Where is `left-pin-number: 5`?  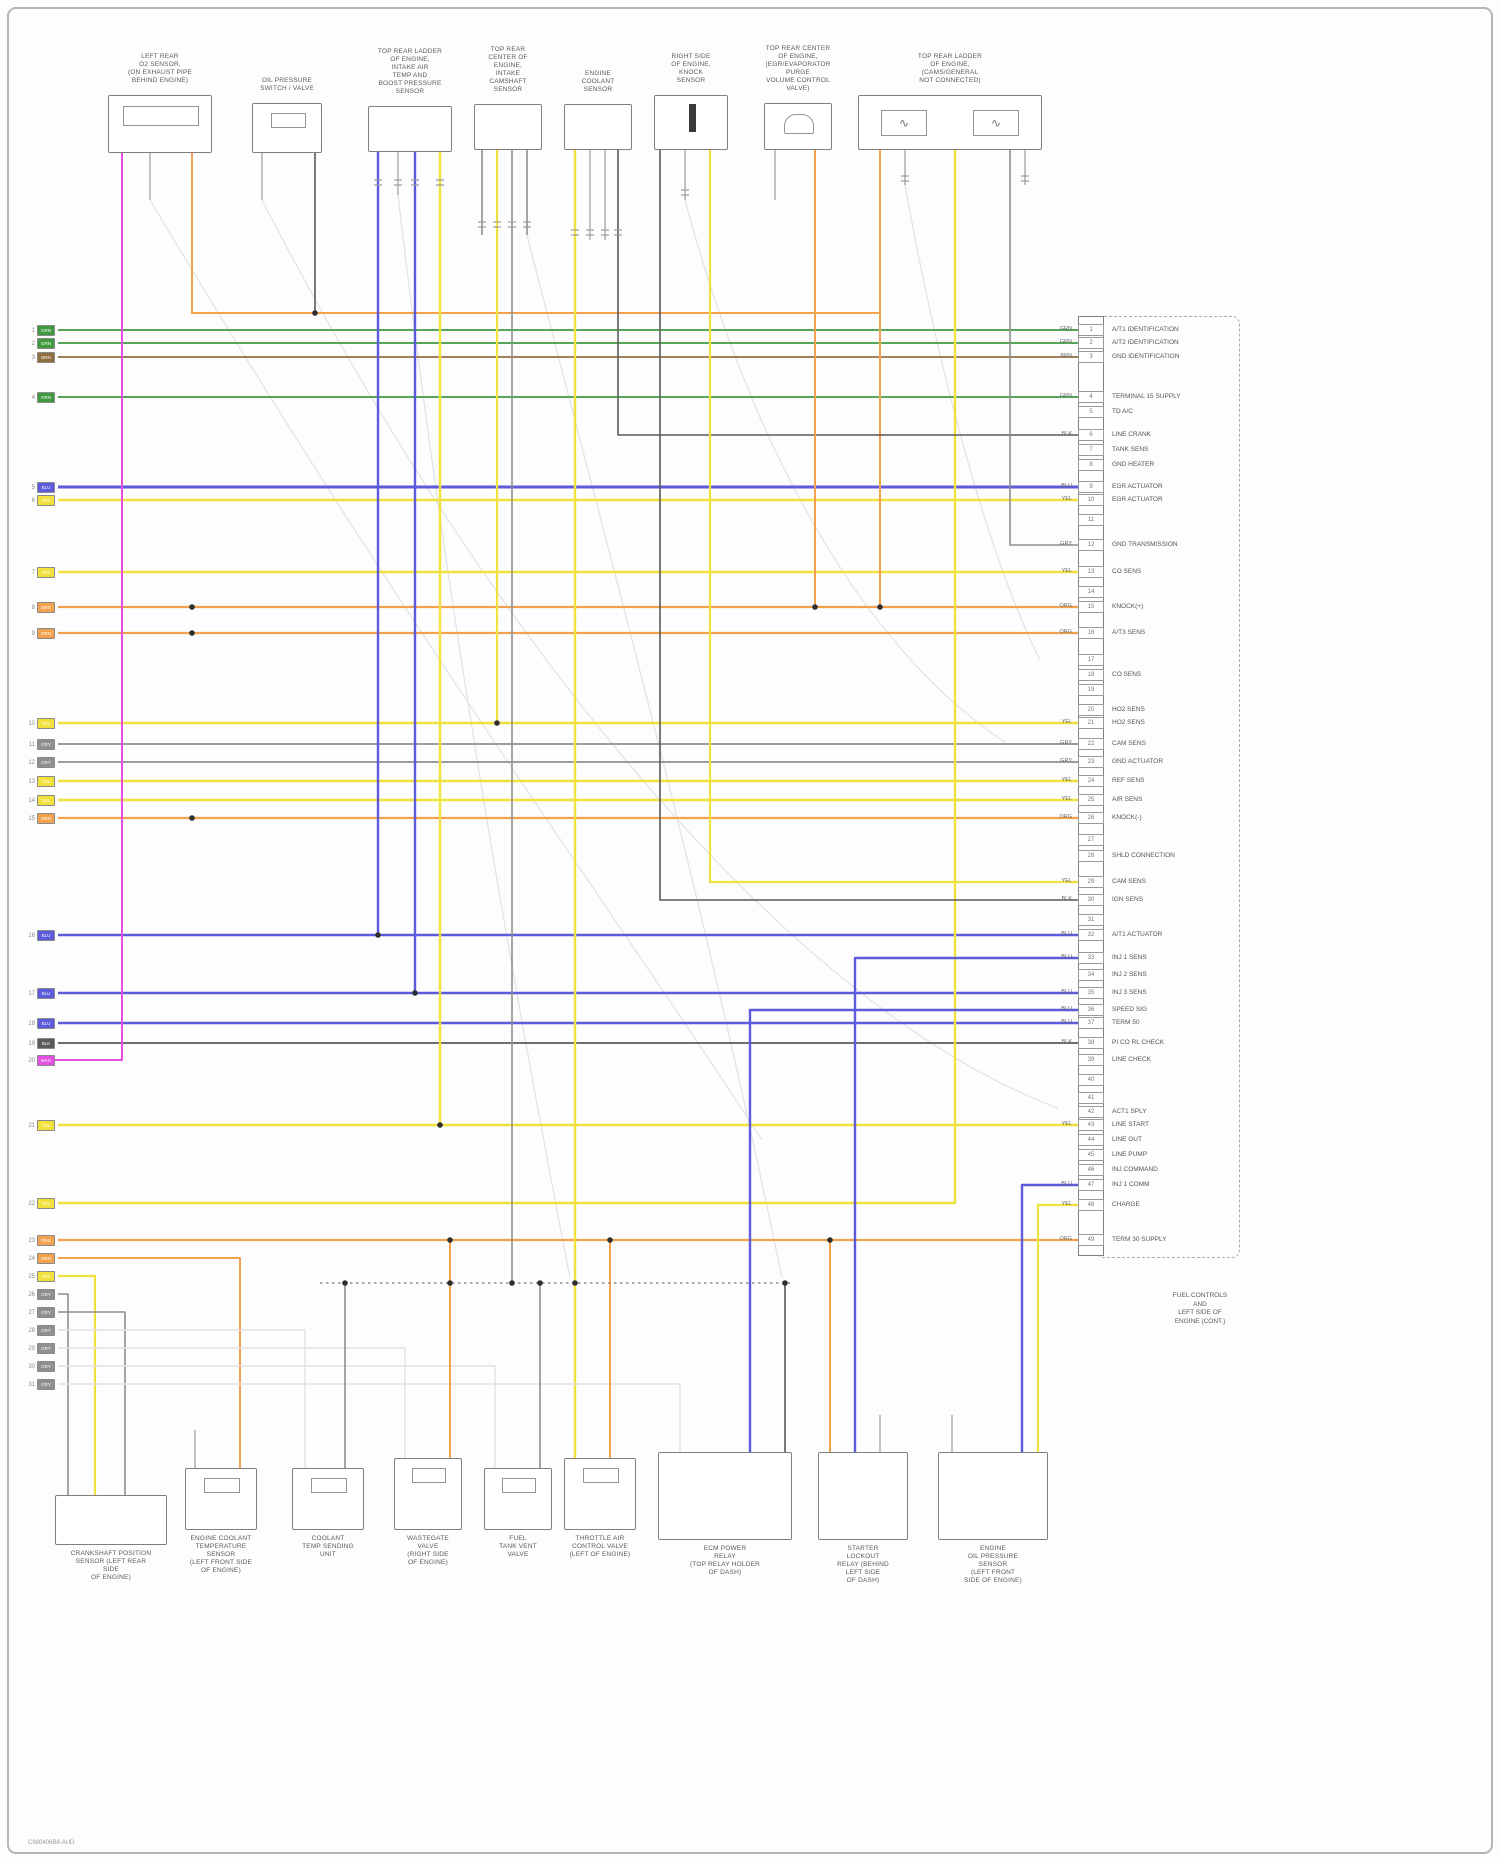 left-pin-number: 5 is located at coordinates (33, 487).